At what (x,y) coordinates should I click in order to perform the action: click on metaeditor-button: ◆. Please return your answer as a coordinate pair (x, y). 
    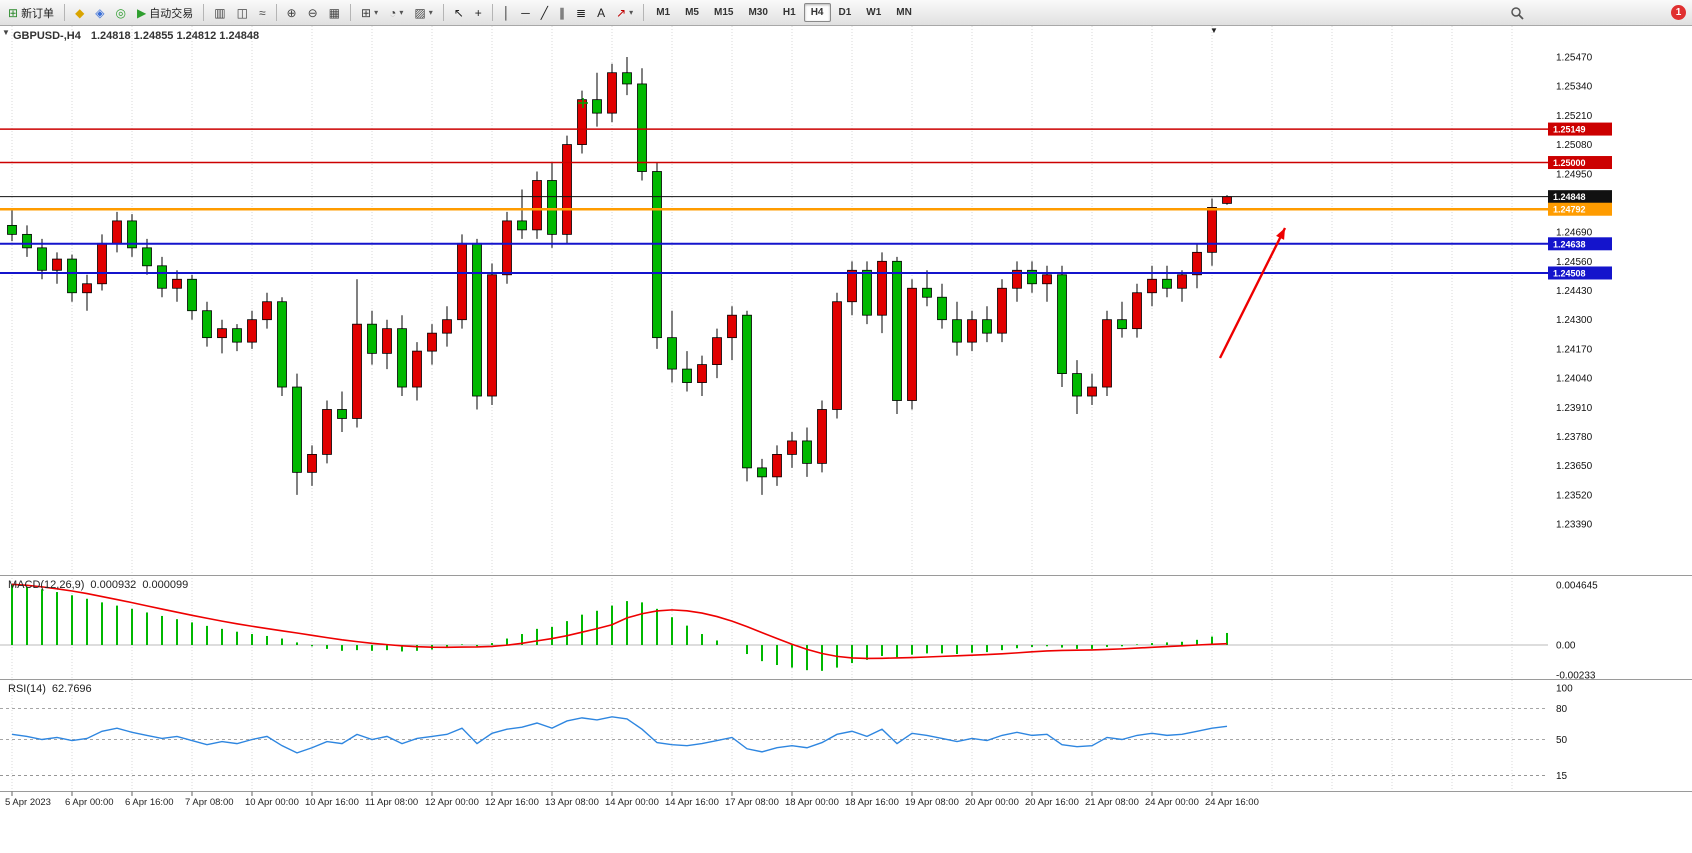
    Looking at the image, I should click on (79, 13).